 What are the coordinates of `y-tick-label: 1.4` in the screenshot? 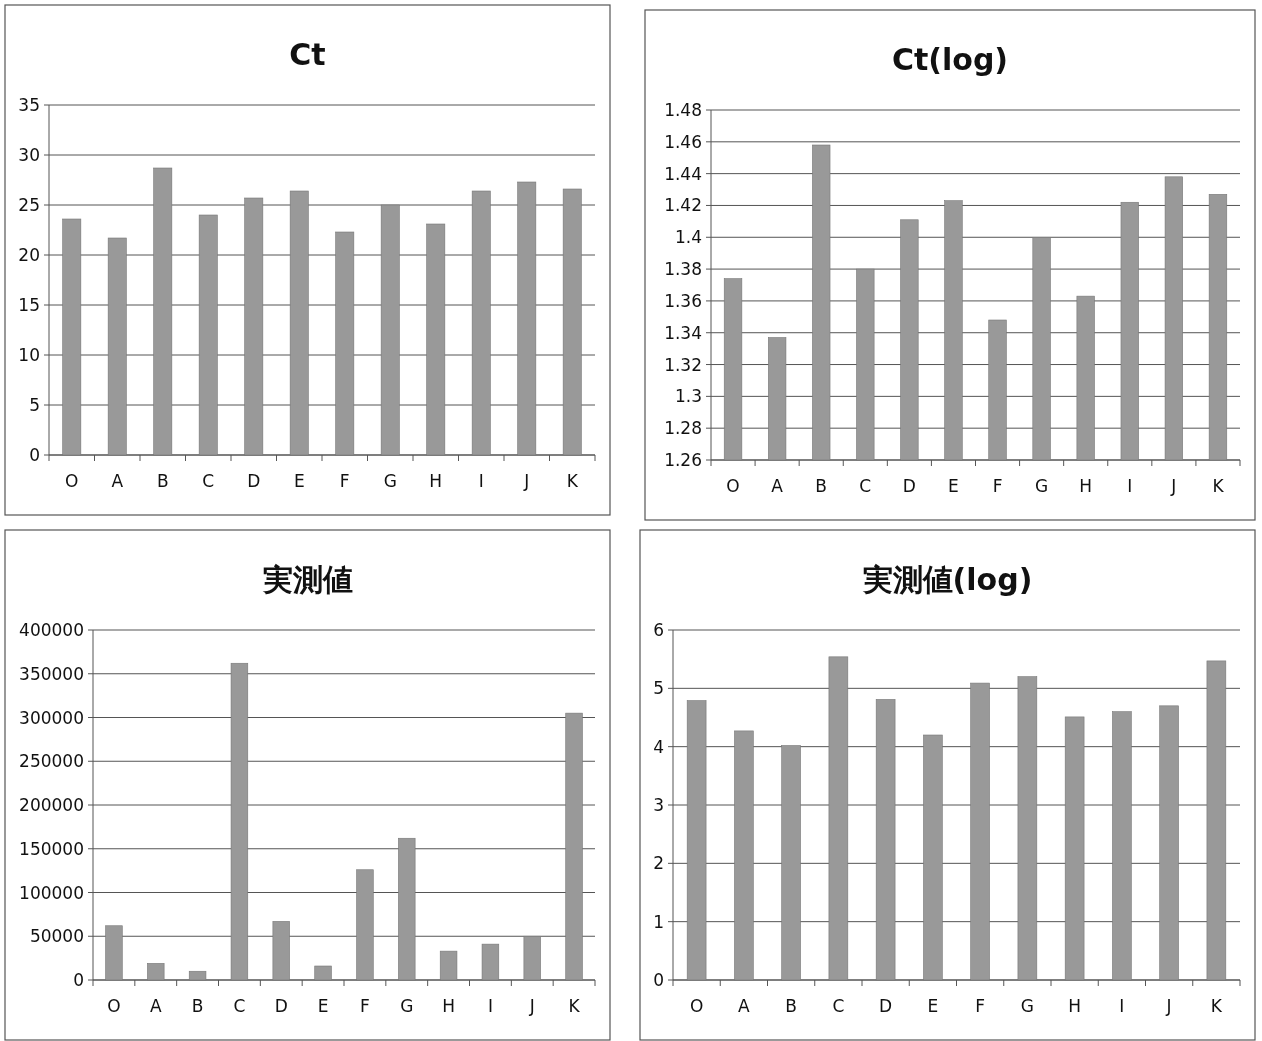 It's located at (688, 237).